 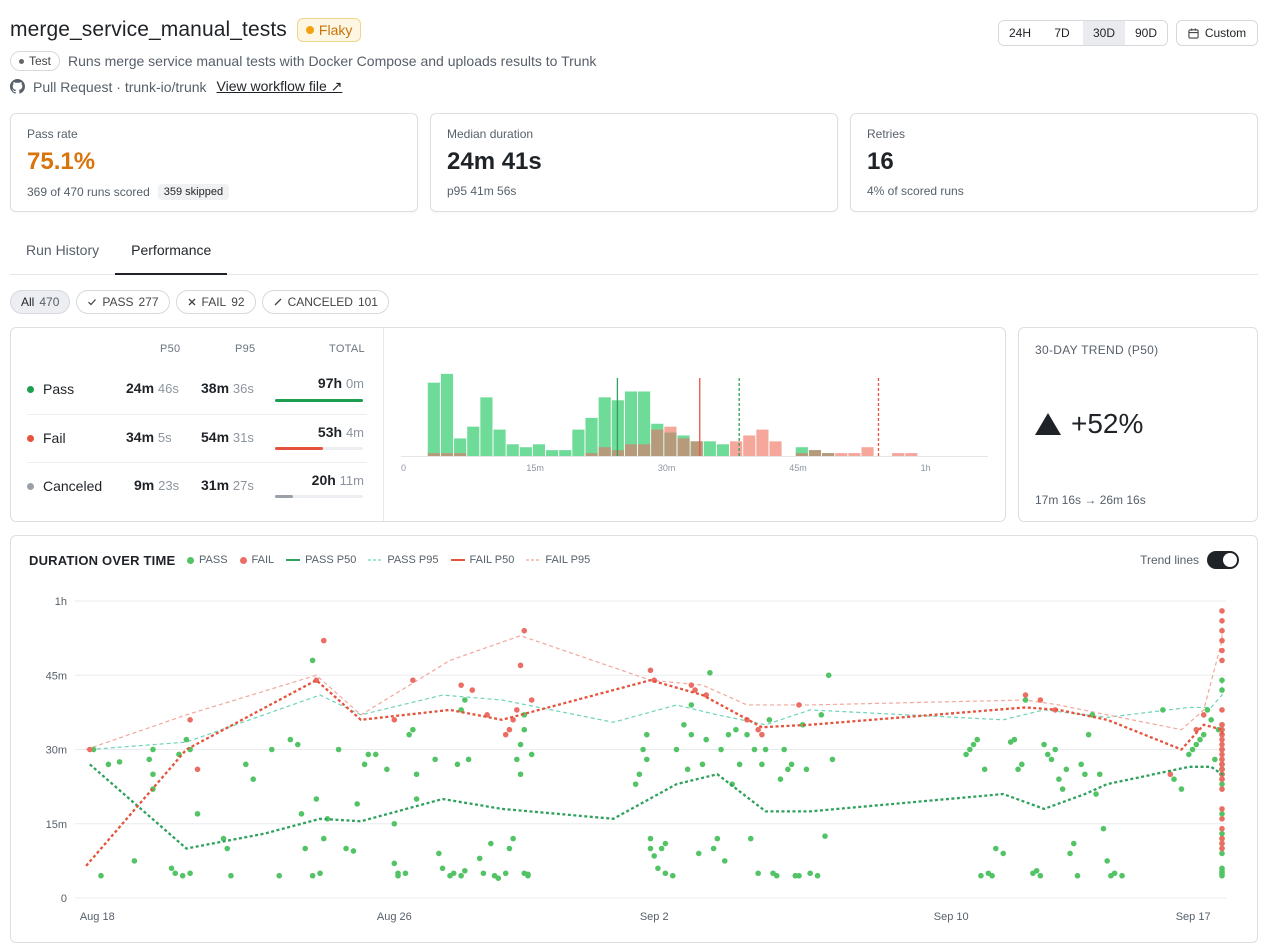 I want to click on tab-run-history: Run History, so click(x=63, y=250).